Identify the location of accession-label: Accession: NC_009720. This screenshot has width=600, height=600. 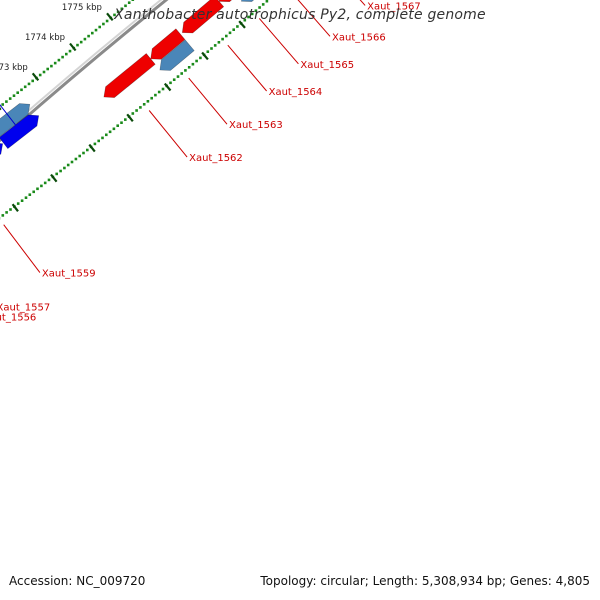
(77, 581).